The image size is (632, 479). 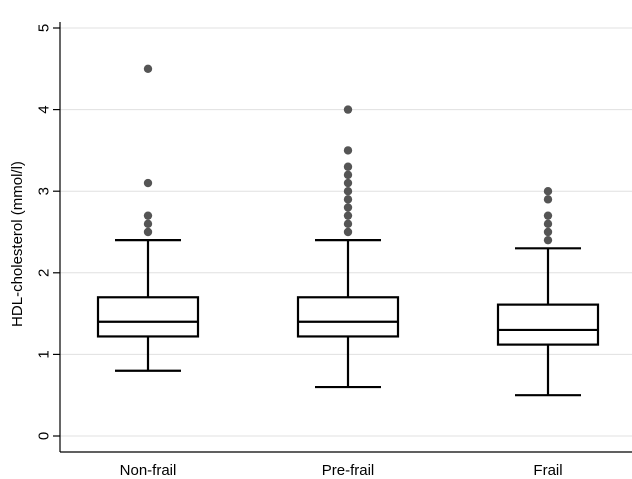 I want to click on y-tick-label-1: 1, so click(x=43, y=354).